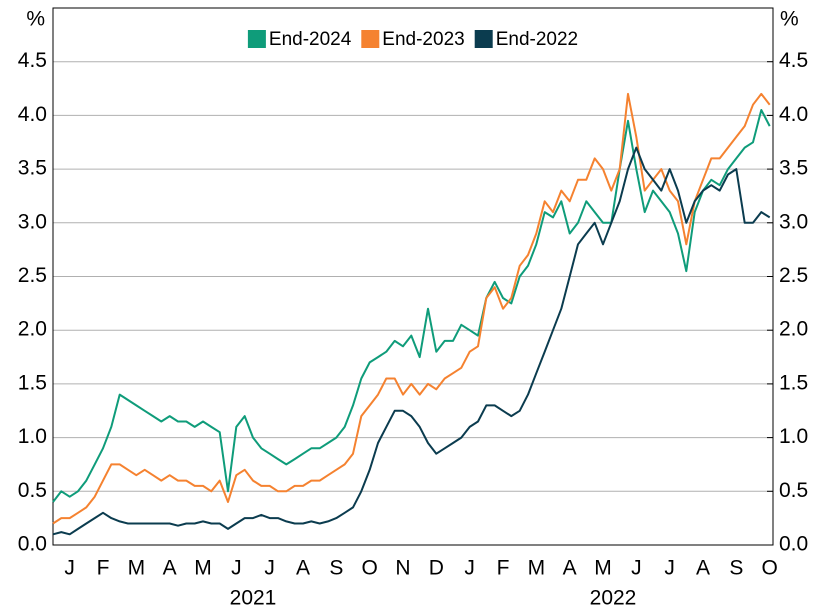 The width and height of the screenshot is (818, 612). What do you see at coordinates (537, 39) in the screenshot?
I see `legend-label: End-2022` at bounding box center [537, 39].